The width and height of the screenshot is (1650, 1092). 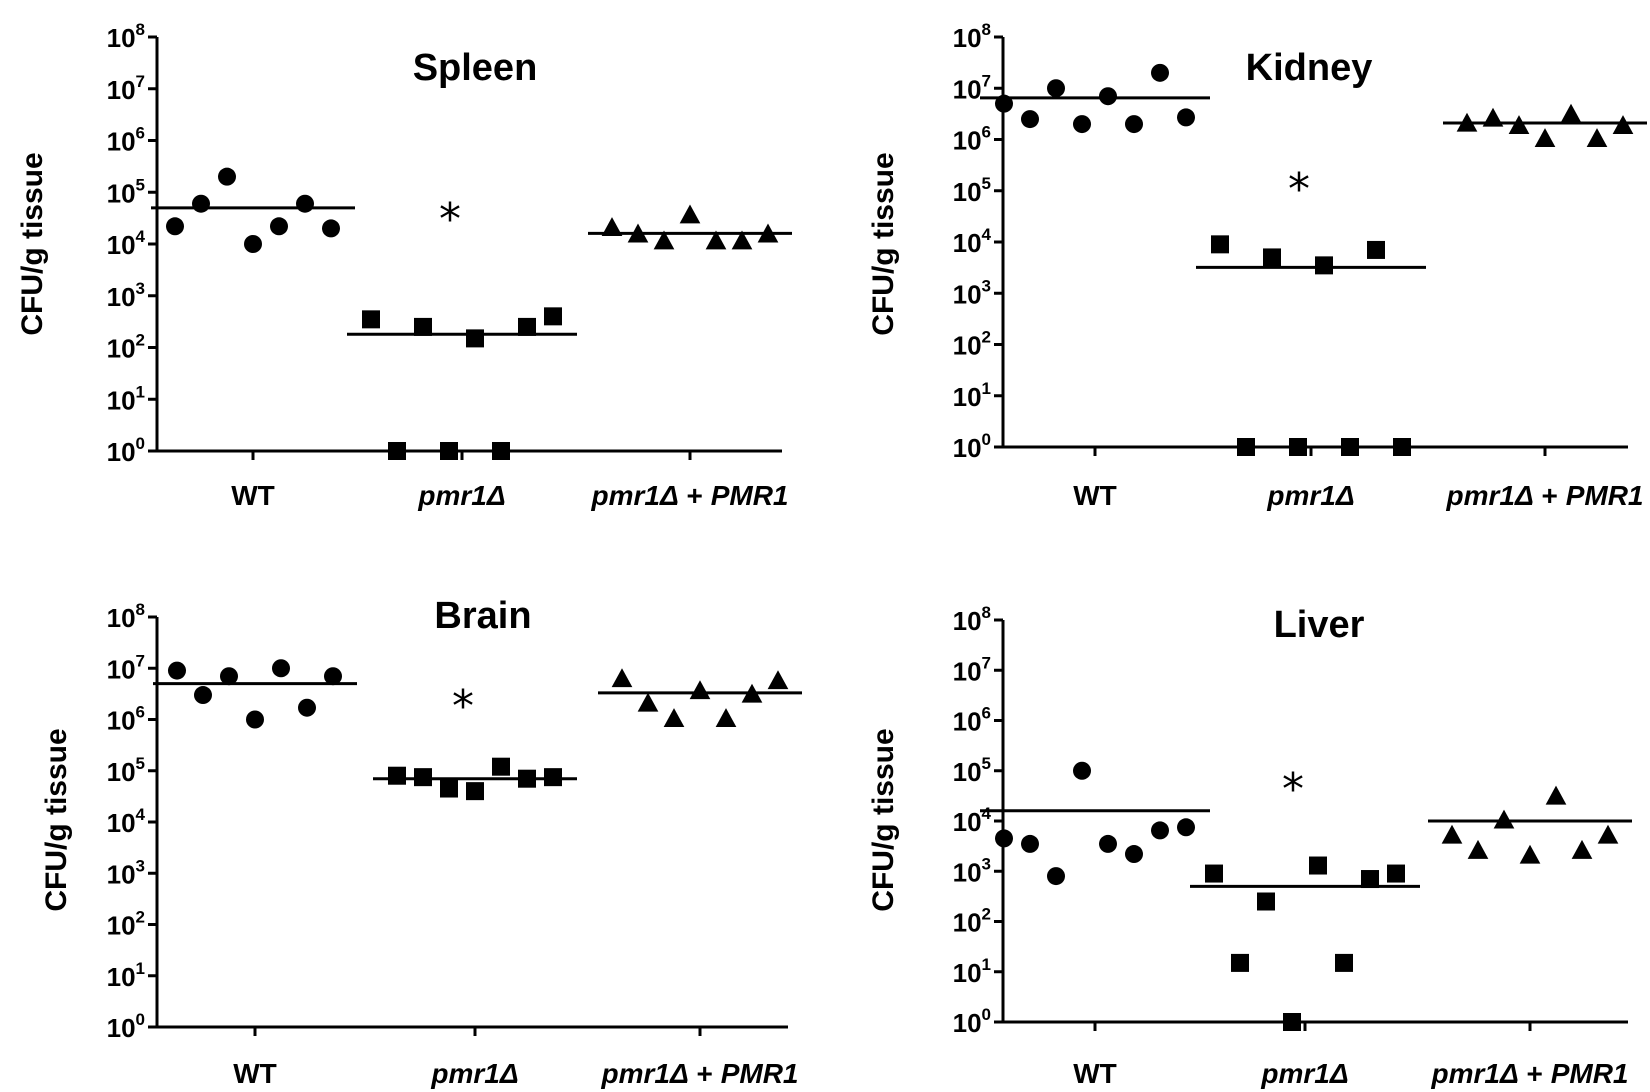 I want to click on y-tick-label: 10³, so click(x=972, y=870).